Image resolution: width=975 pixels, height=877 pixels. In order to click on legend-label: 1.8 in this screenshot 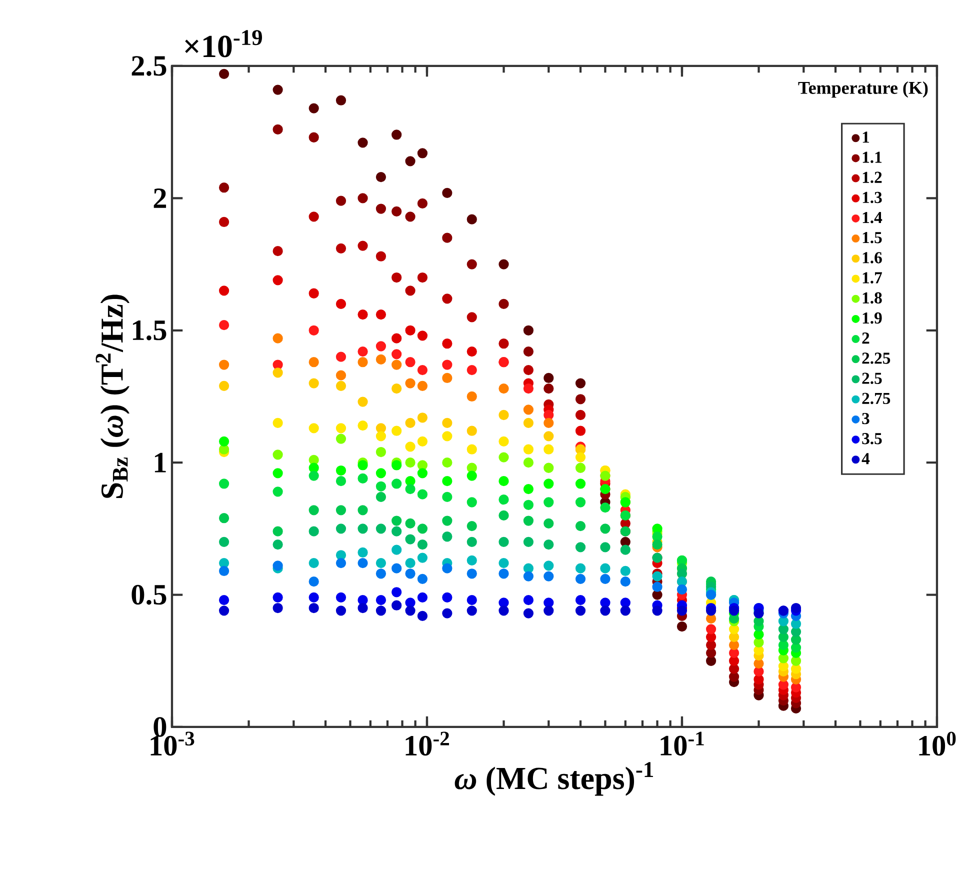, I will do `click(872, 298)`.